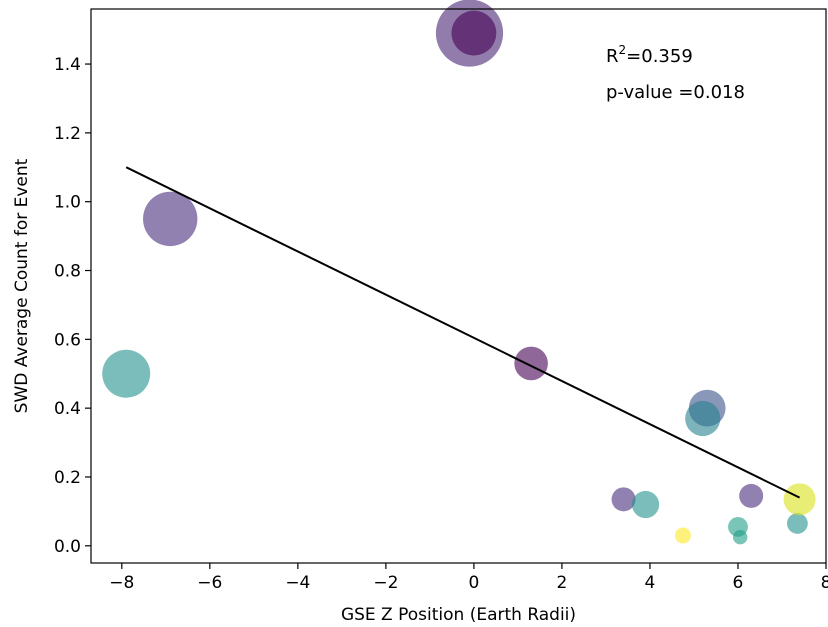 The image size is (828, 627). Describe the element at coordinates (22, 285) in the screenshot. I see `y-axis-label: SWD Average Count for Event` at that location.